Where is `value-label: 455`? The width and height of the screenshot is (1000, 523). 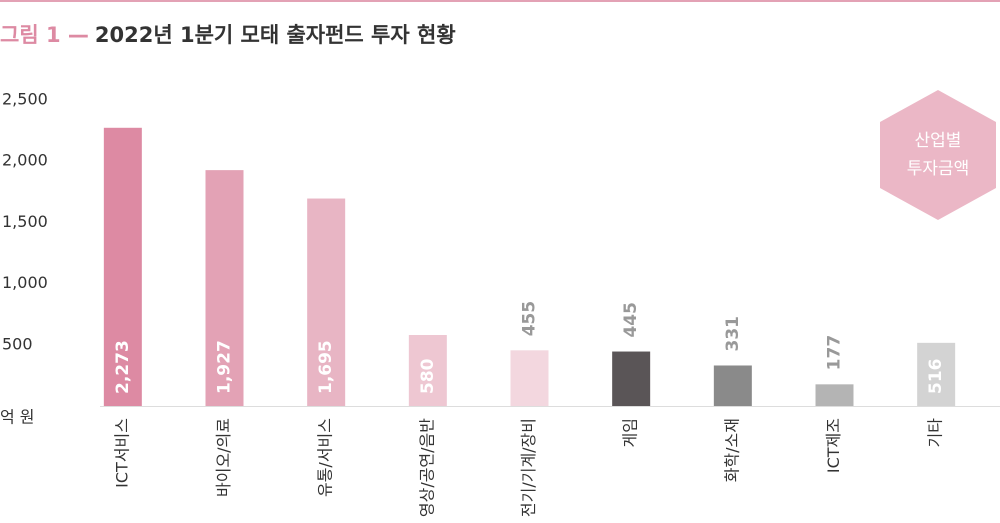 value-label: 455 is located at coordinates (530, 319).